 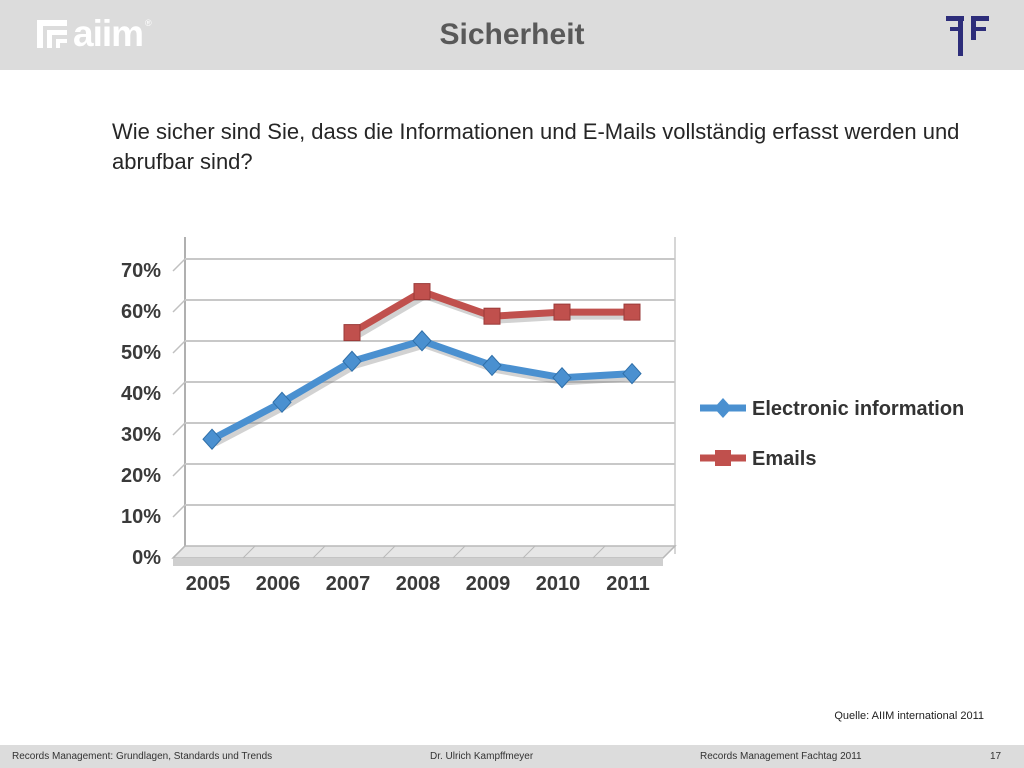 What do you see at coordinates (558, 584) in the screenshot?
I see `x-tick-label: 2010` at bounding box center [558, 584].